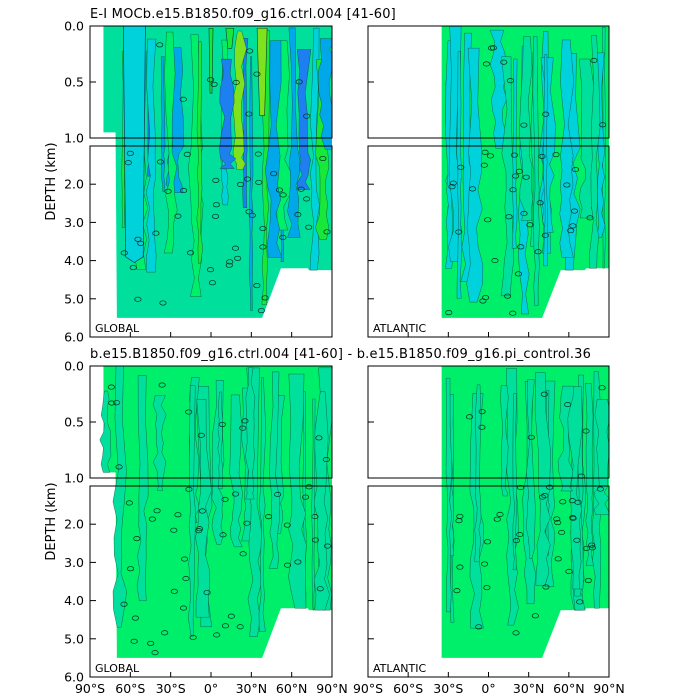 The image size is (700, 700). Describe the element at coordinates (119, 668) in the screenshot. I see `basin-label-bg` at that location.